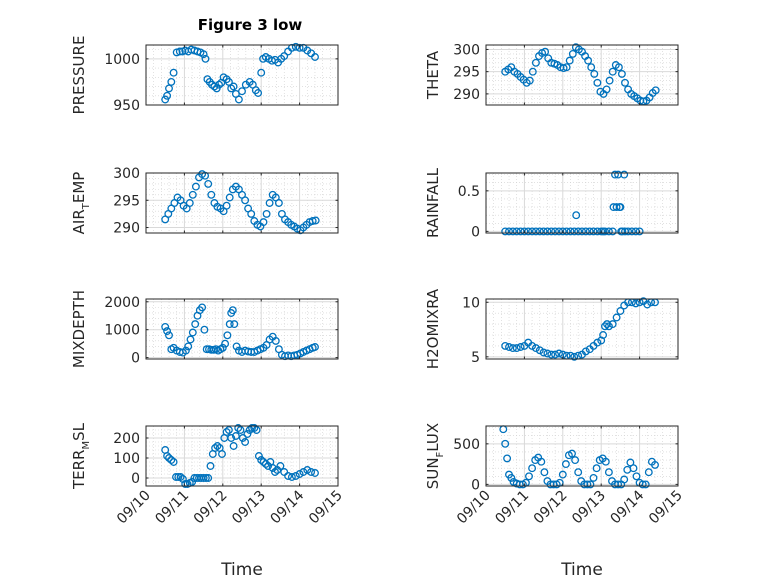 Image resolution: width=778 pixels, height=583 pixels. Describe the element at coordinates (126, 229) in the screenshot. I see `y-tick-label: 290` at that location.